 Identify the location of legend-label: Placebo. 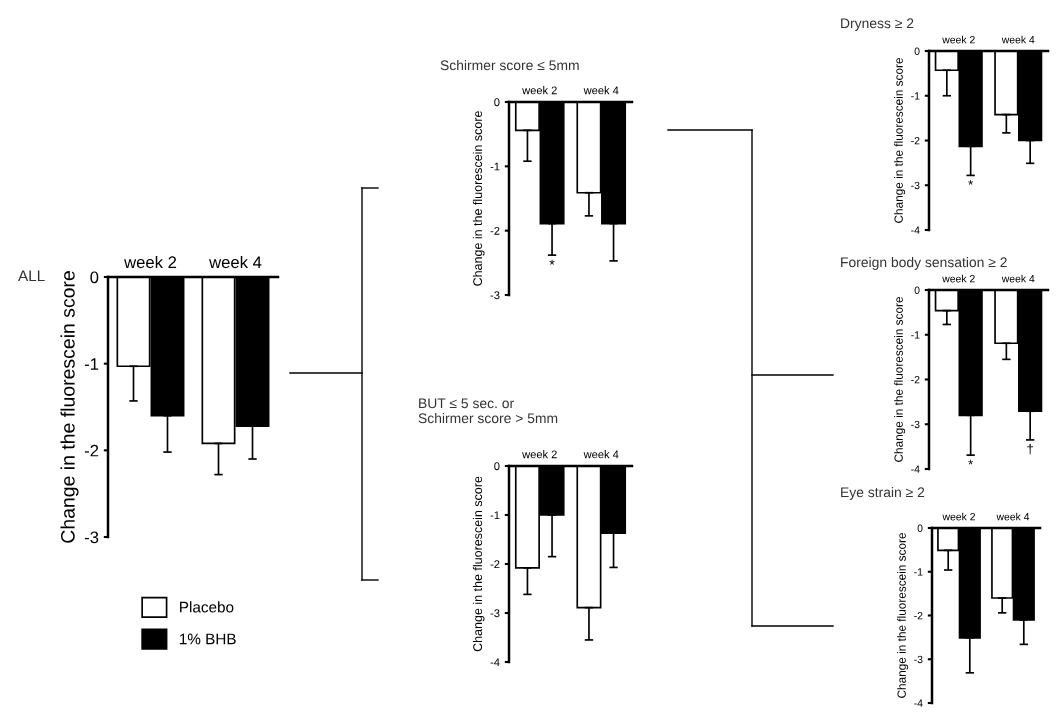
(207, 607).